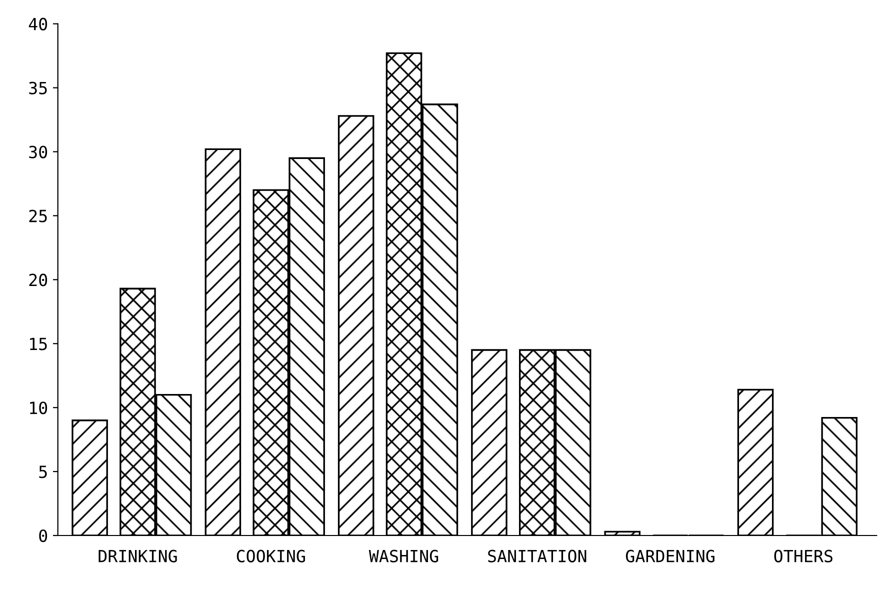  Describe the element at coordinates (43, 536) in the screenshot. I see `y-tick-label: 0` at that location.